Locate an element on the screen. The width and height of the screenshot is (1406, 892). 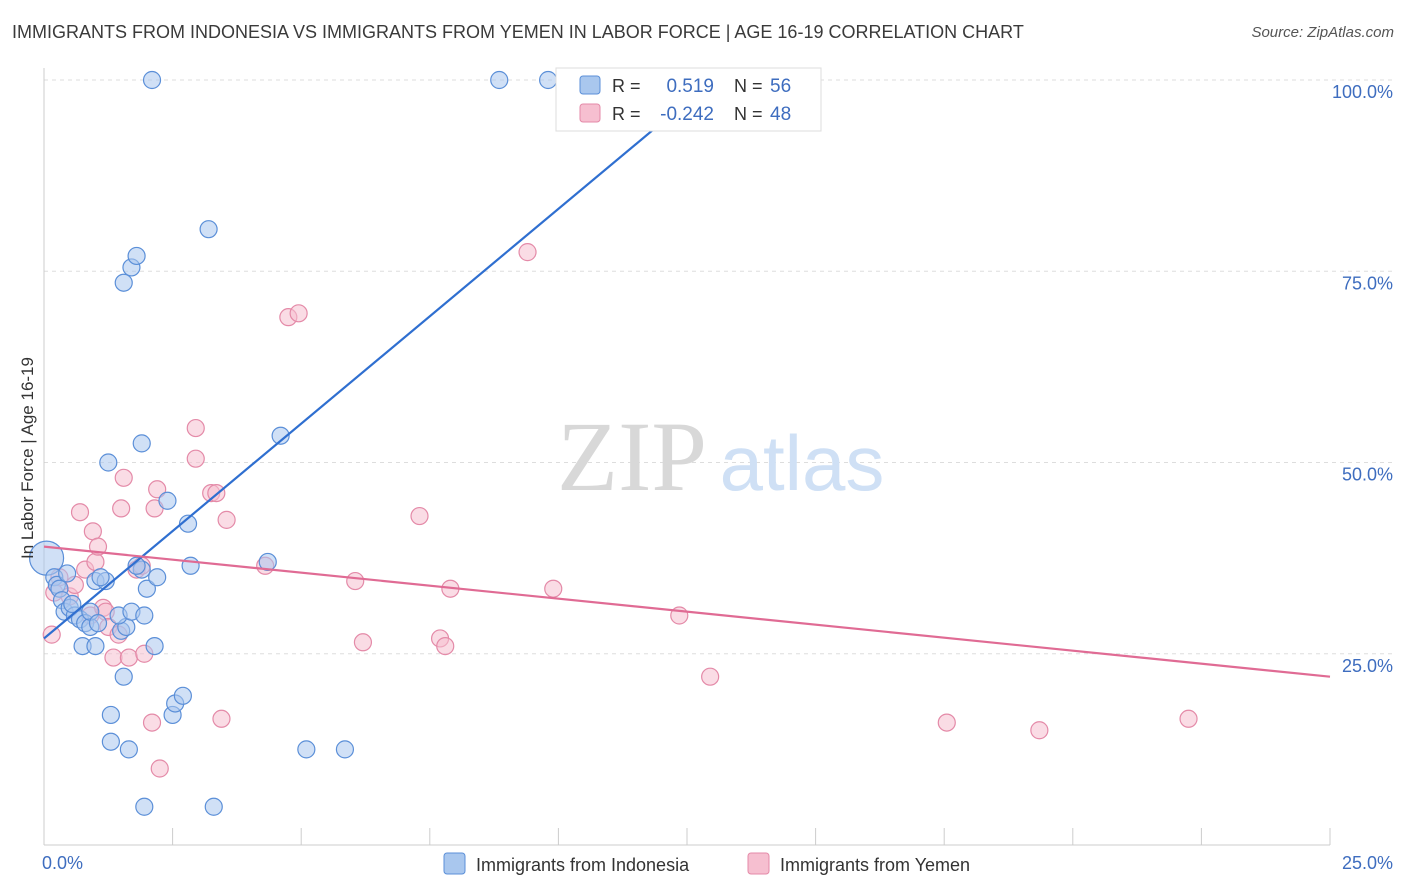
legend-box: R = 0.519 N = 56 R = -0.242 N = 48 is located at coordinates (688, 99).